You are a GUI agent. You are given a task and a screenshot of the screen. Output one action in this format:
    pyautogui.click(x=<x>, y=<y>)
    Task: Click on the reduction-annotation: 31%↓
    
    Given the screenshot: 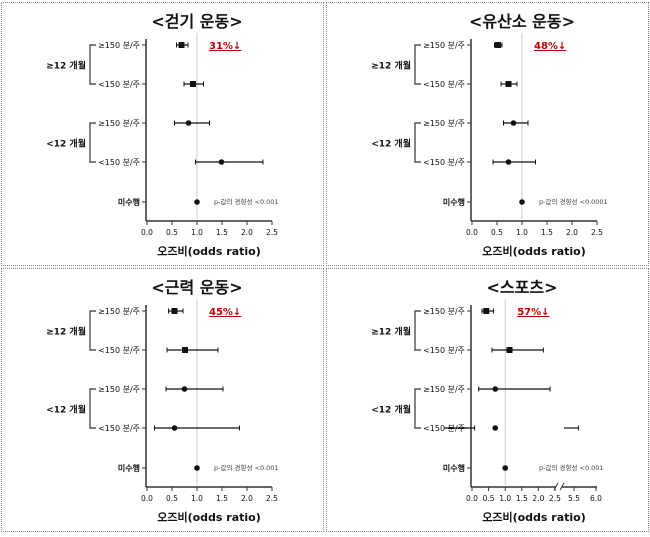 What is the action you would take?
    pyautogui.click(x=225, y=46)
    